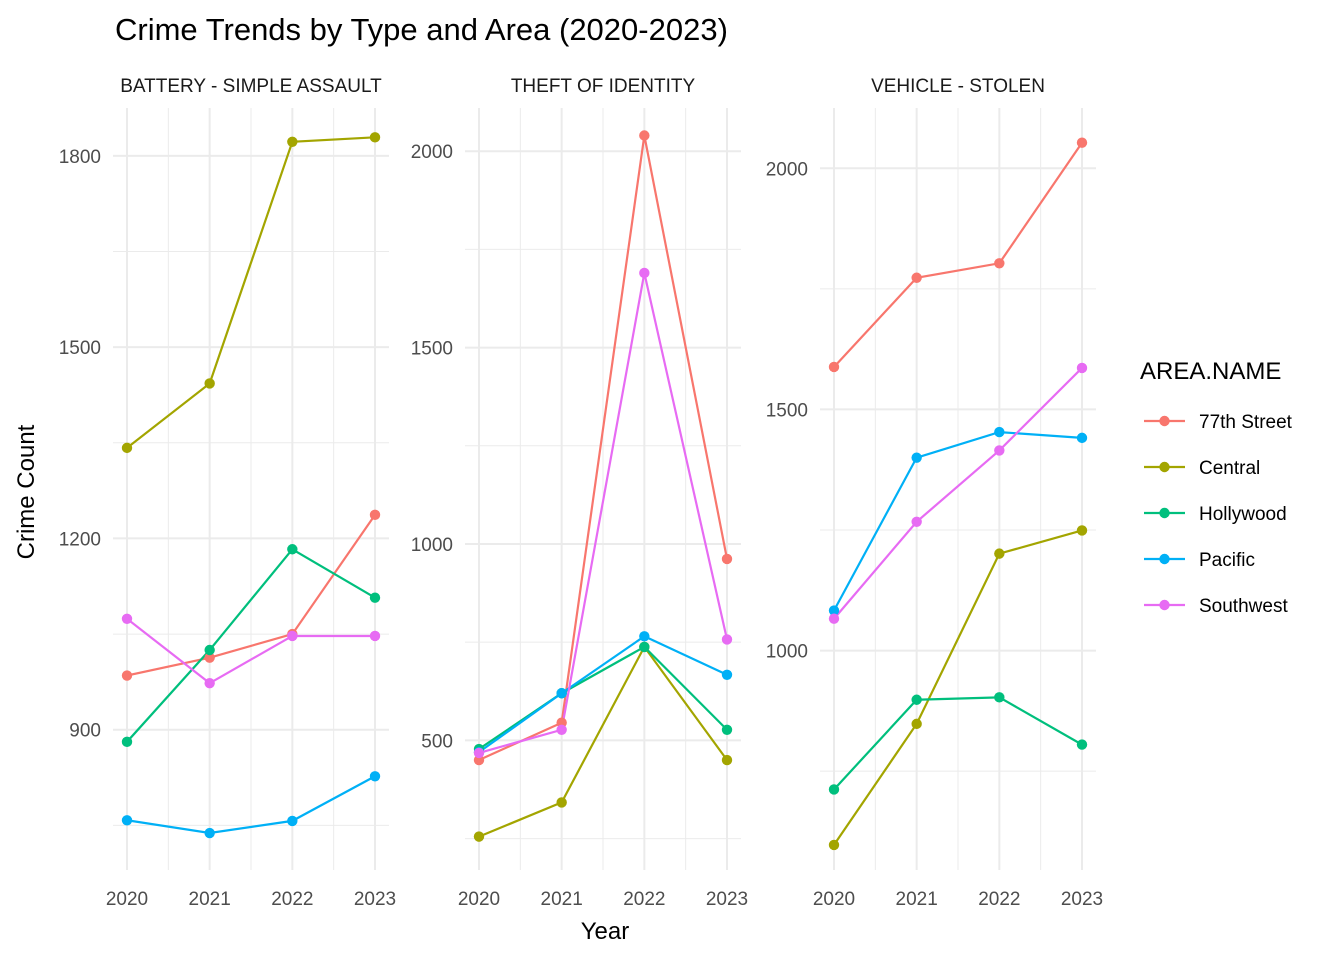  I want to click on facet-strip-label: BATTERY - SIMPLE ASSAULT, so click(251, 86).